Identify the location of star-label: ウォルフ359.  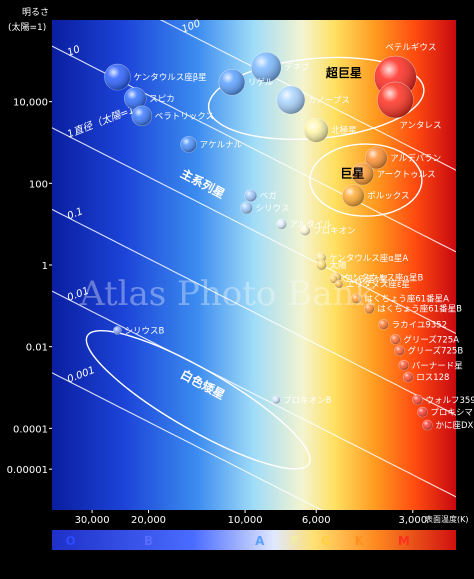
(450, 401).